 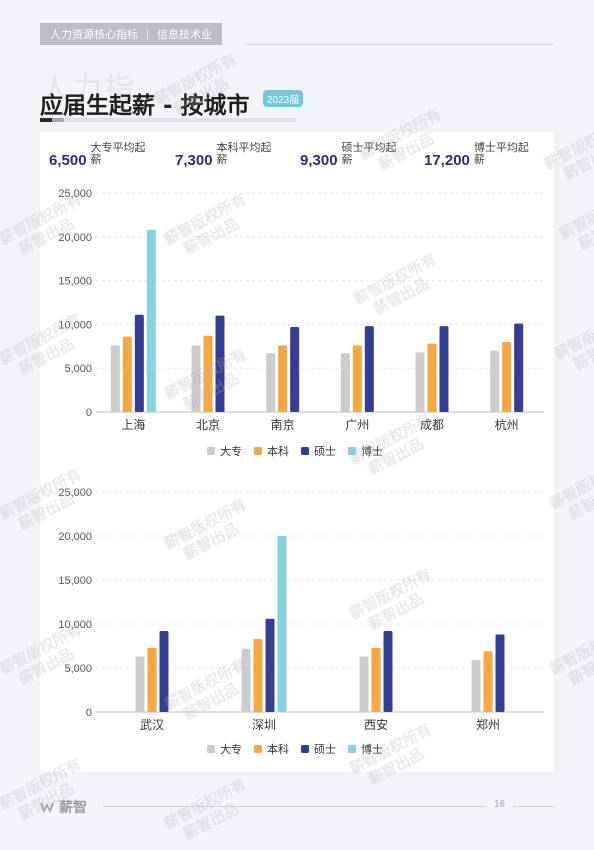 I want to click on x-tick-label: 成都, so click(x=432, y=425).